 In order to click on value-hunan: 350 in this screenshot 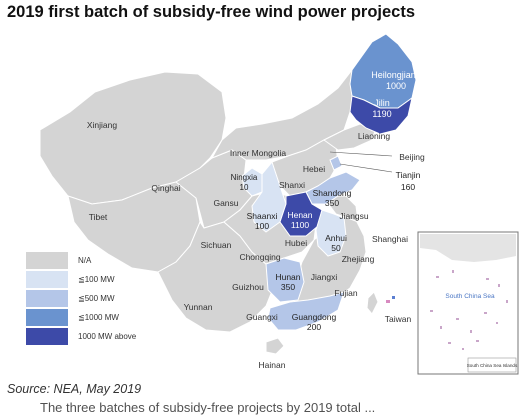, I will do `click(288, 287)`.